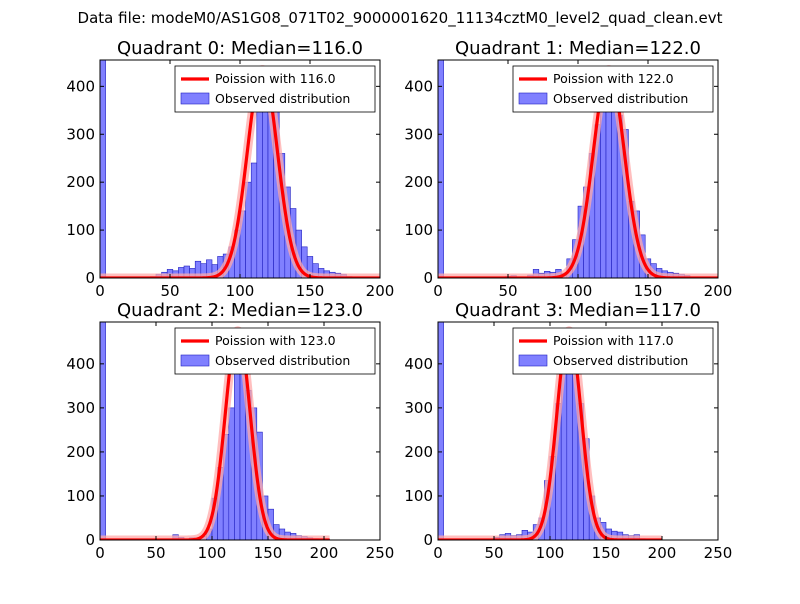 Image resolution: width=800 pixels, height=604 pixels. I want to click on legend-line-label: Poission with 122.0, so click(613, 78).